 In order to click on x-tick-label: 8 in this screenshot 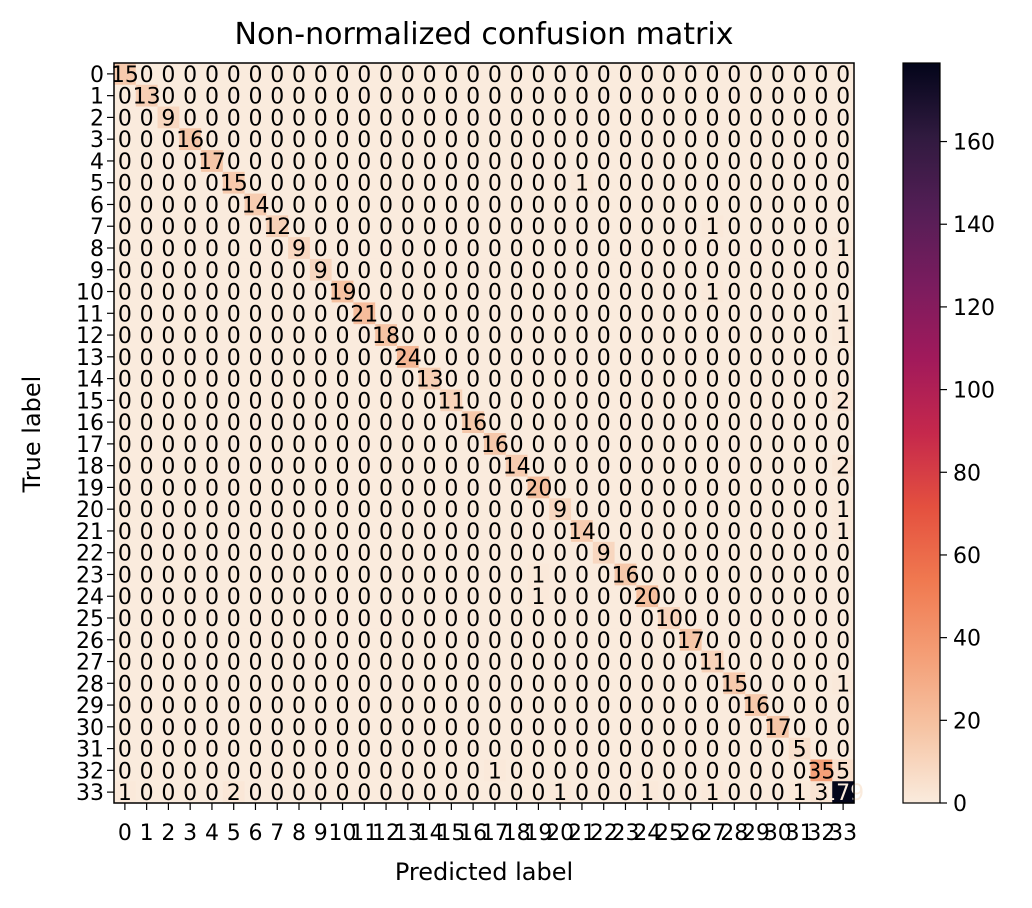, I will do `click(299, 833)`.